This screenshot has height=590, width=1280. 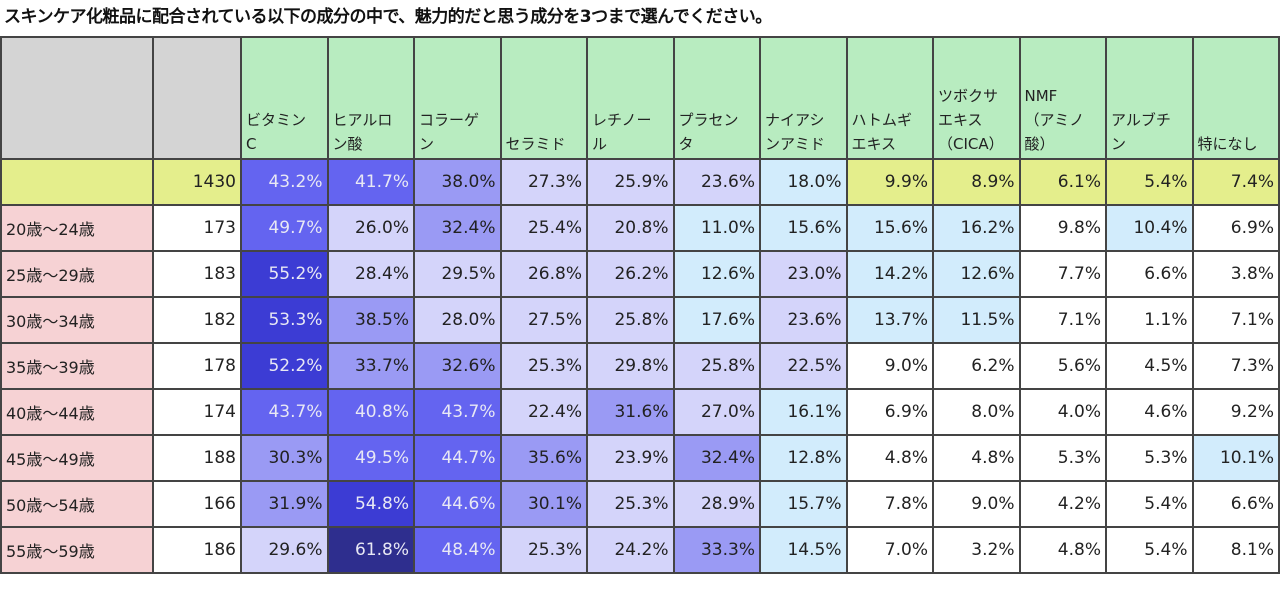 I want to click on value-cell: 53.3%, so click(x=284, y=320).